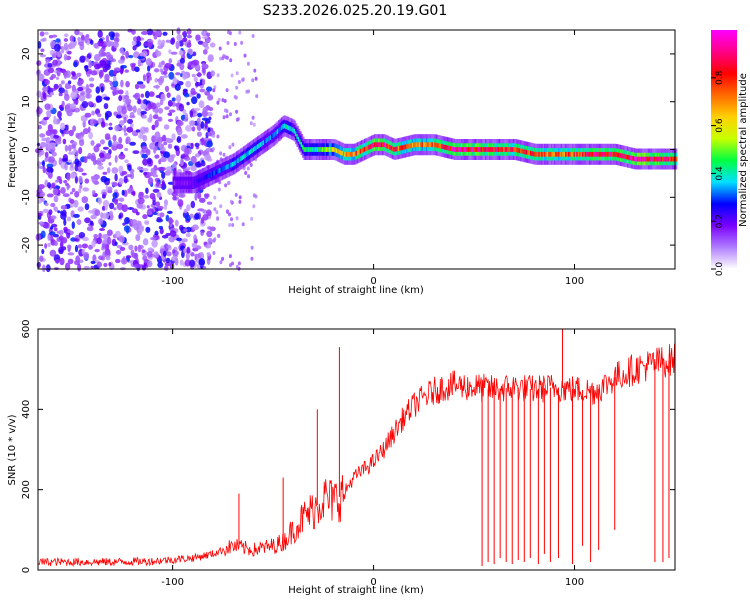 This screenshot has width=750, height=604. I want to click on colorbar-tick-label: 0.4, so click(720, 173).